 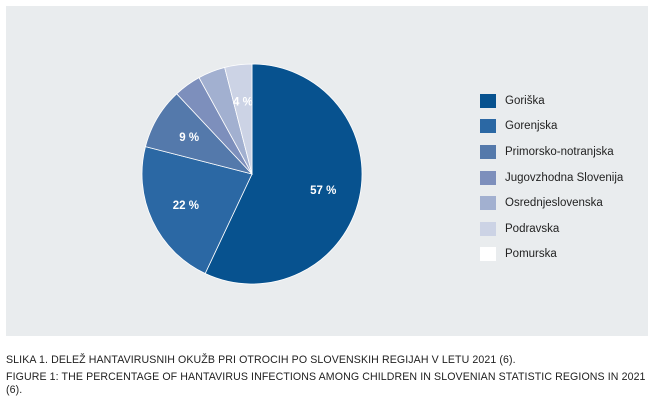 I want to click on legend-item-2: Primorsko-notranjska, so click(x=551, y=152).